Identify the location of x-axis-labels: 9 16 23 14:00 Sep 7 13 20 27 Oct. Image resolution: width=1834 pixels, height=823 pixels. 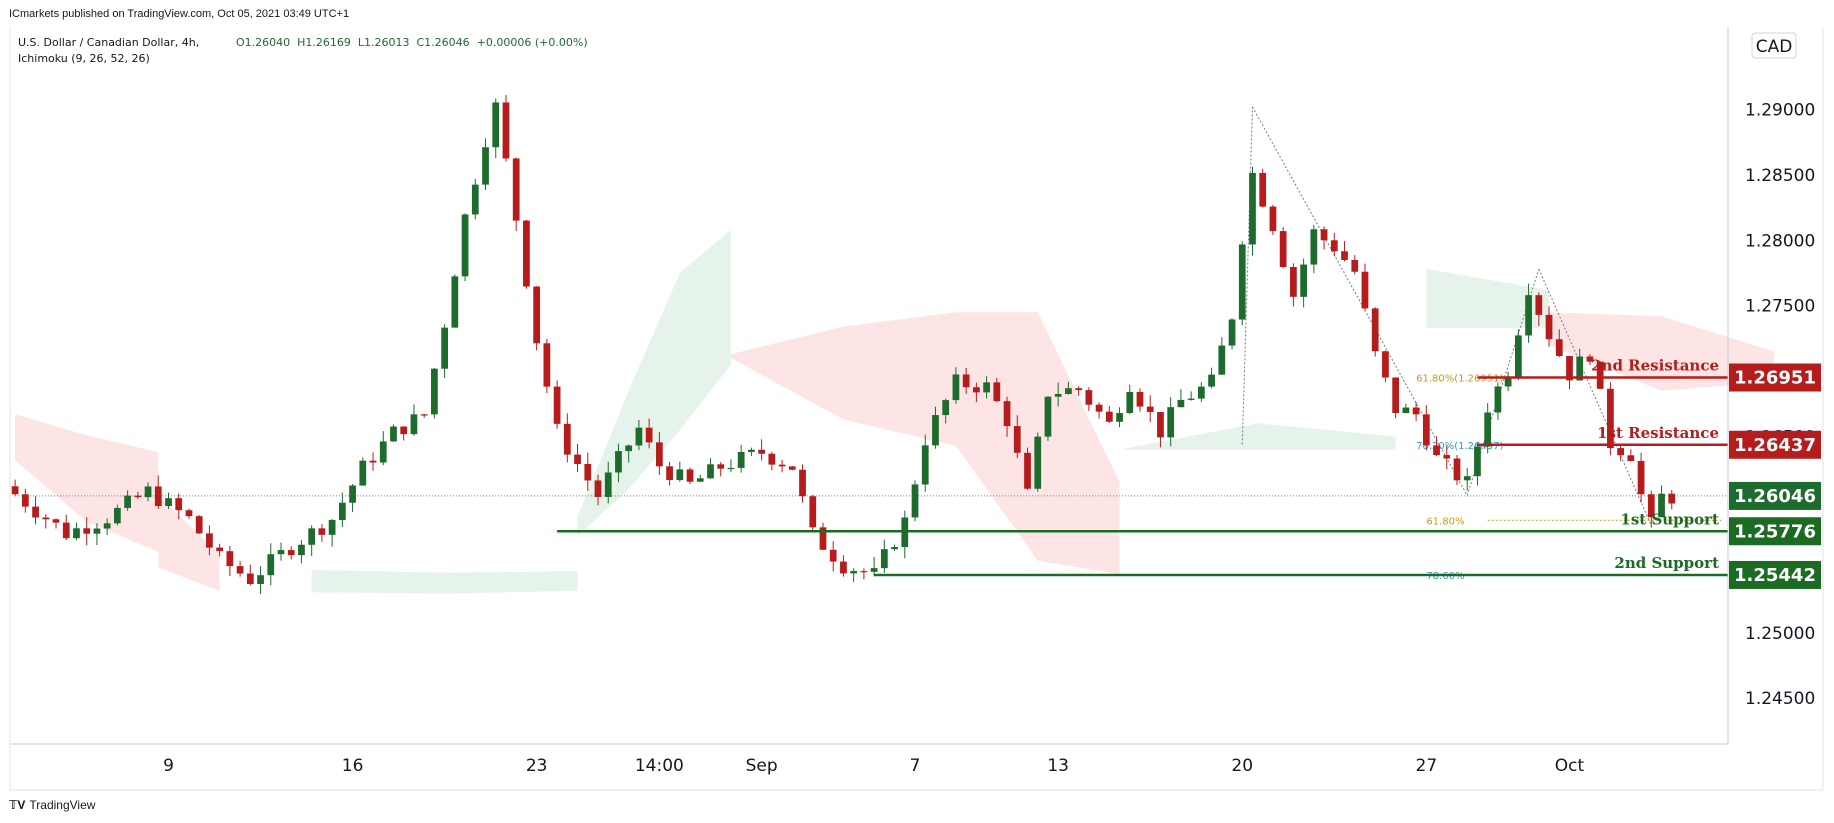
(873, 766).